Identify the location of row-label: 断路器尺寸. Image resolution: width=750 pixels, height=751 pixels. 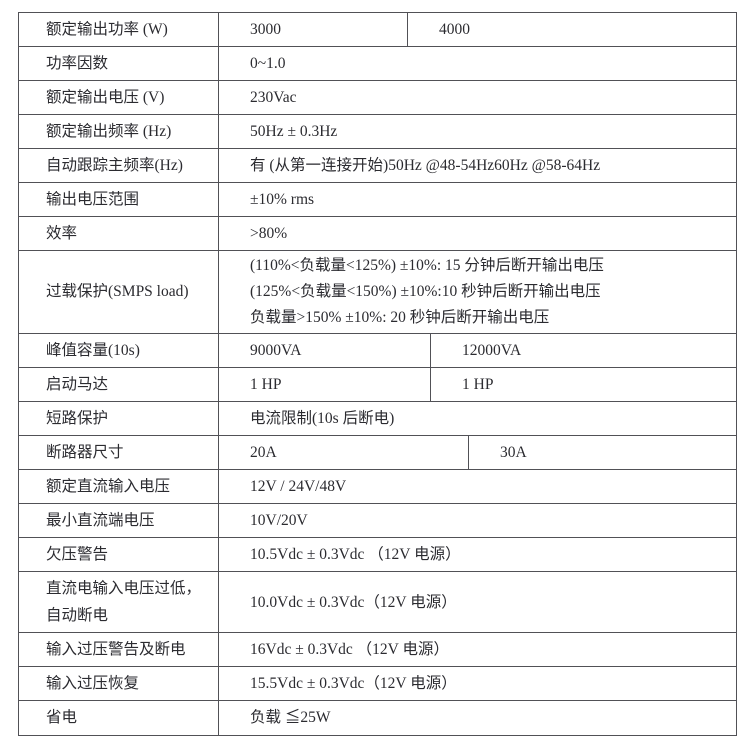
(119, 452).